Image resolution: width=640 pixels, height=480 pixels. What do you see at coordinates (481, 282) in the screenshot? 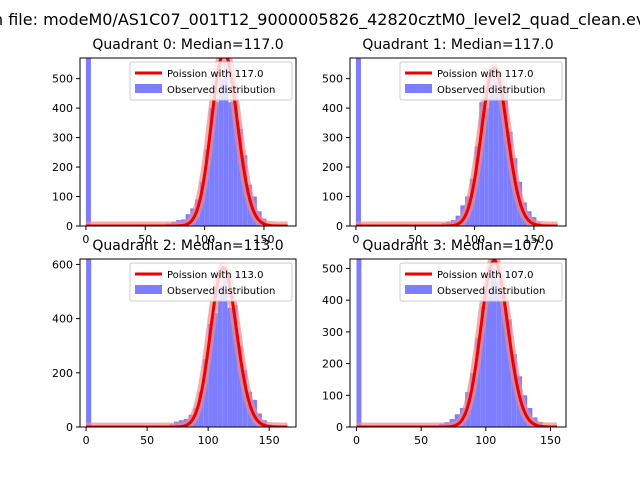
I see `legend: Poission with 107.0 Observed distribution` at bounding box center [481, 282].